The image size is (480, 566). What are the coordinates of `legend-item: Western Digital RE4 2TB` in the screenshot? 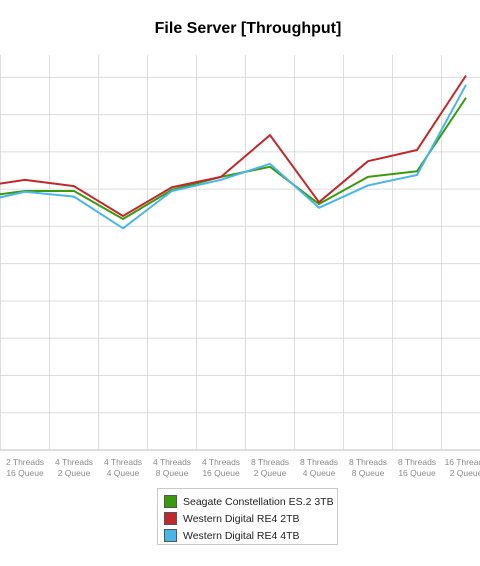 It's located at (247, 518).